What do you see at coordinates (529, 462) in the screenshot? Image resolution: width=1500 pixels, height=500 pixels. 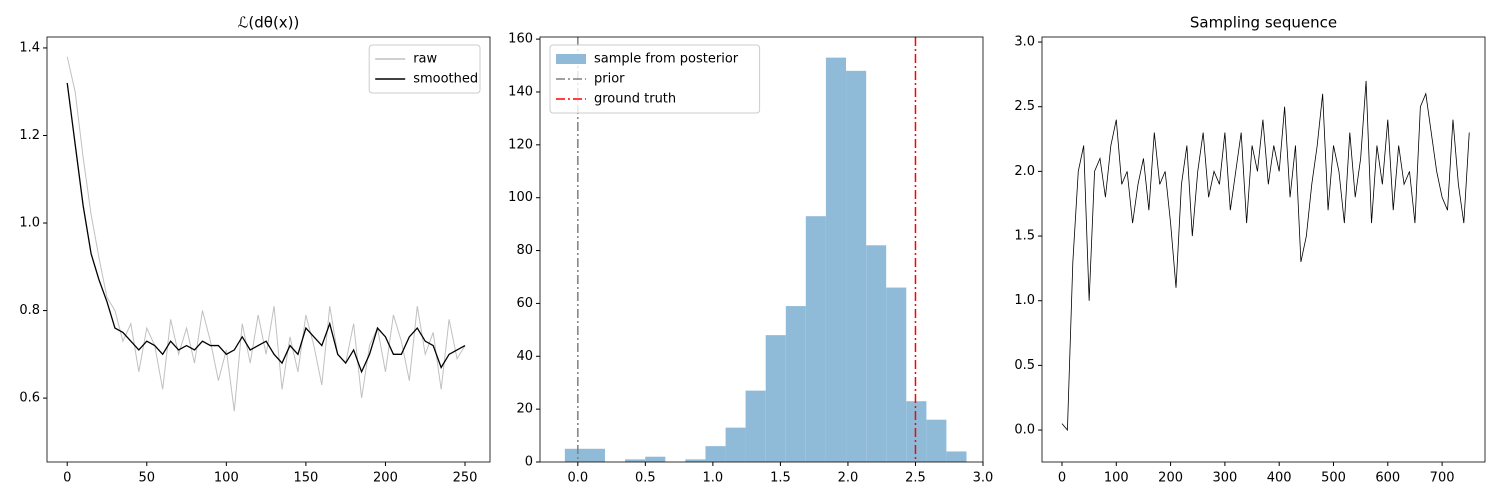 I see `y-tick-label: 0` at bounding box center [529, 462].